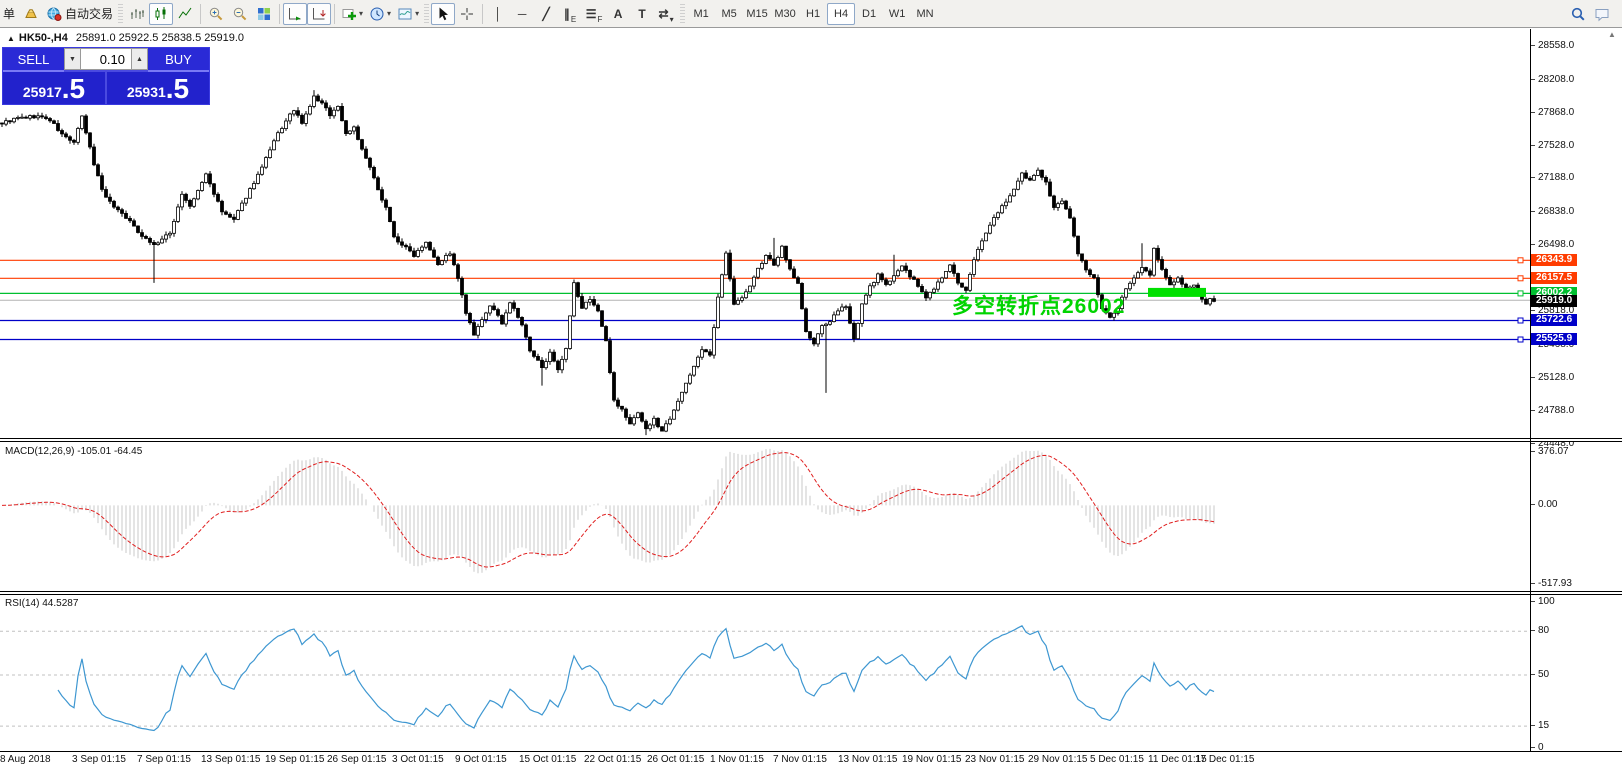 The height and width of the screenshot is (768, 1622). Describe the element at coordinates (1552, 244) in the screenshot. I see `price-tick: 26498.0` at that location.